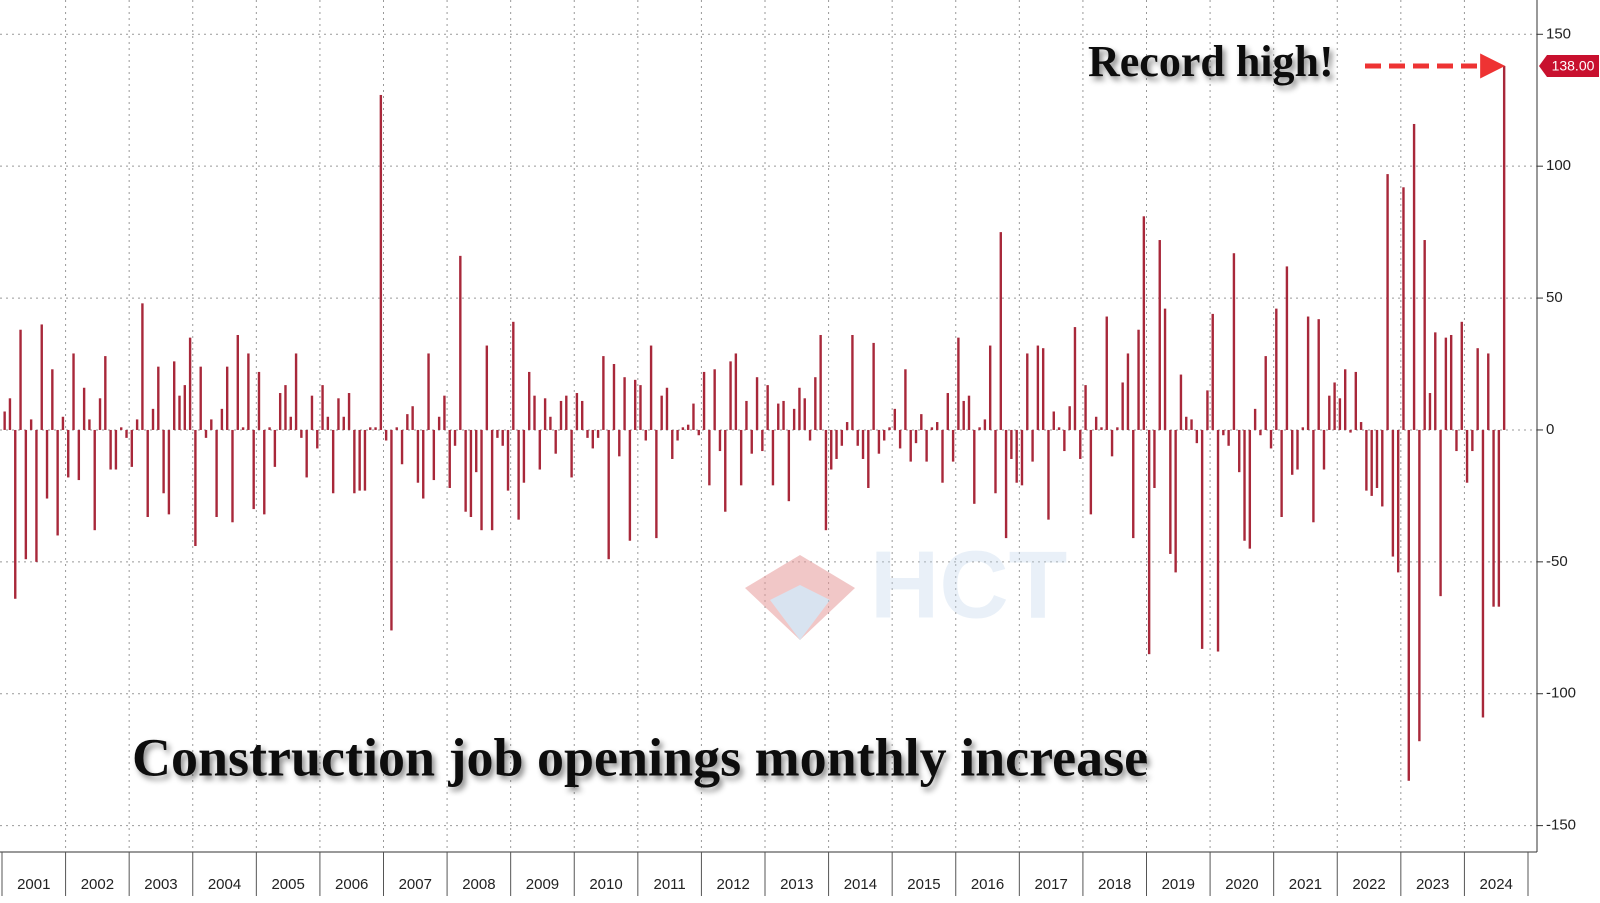 The image size is (1600, 903). I want to click on x-tick-label: 2005, so click(287, 884).